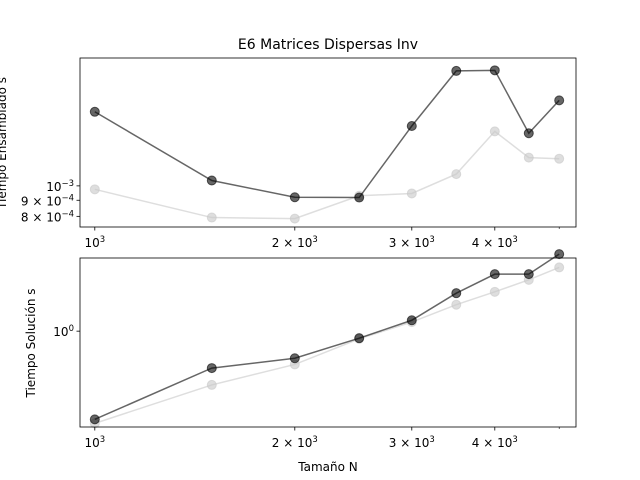 The width and height of the screenshot is (640, 480). What do you see at coordinates (60, 186) in the screenshot?
I see `y-tick-label: 10⁻³` at bounding box center [60, 186].